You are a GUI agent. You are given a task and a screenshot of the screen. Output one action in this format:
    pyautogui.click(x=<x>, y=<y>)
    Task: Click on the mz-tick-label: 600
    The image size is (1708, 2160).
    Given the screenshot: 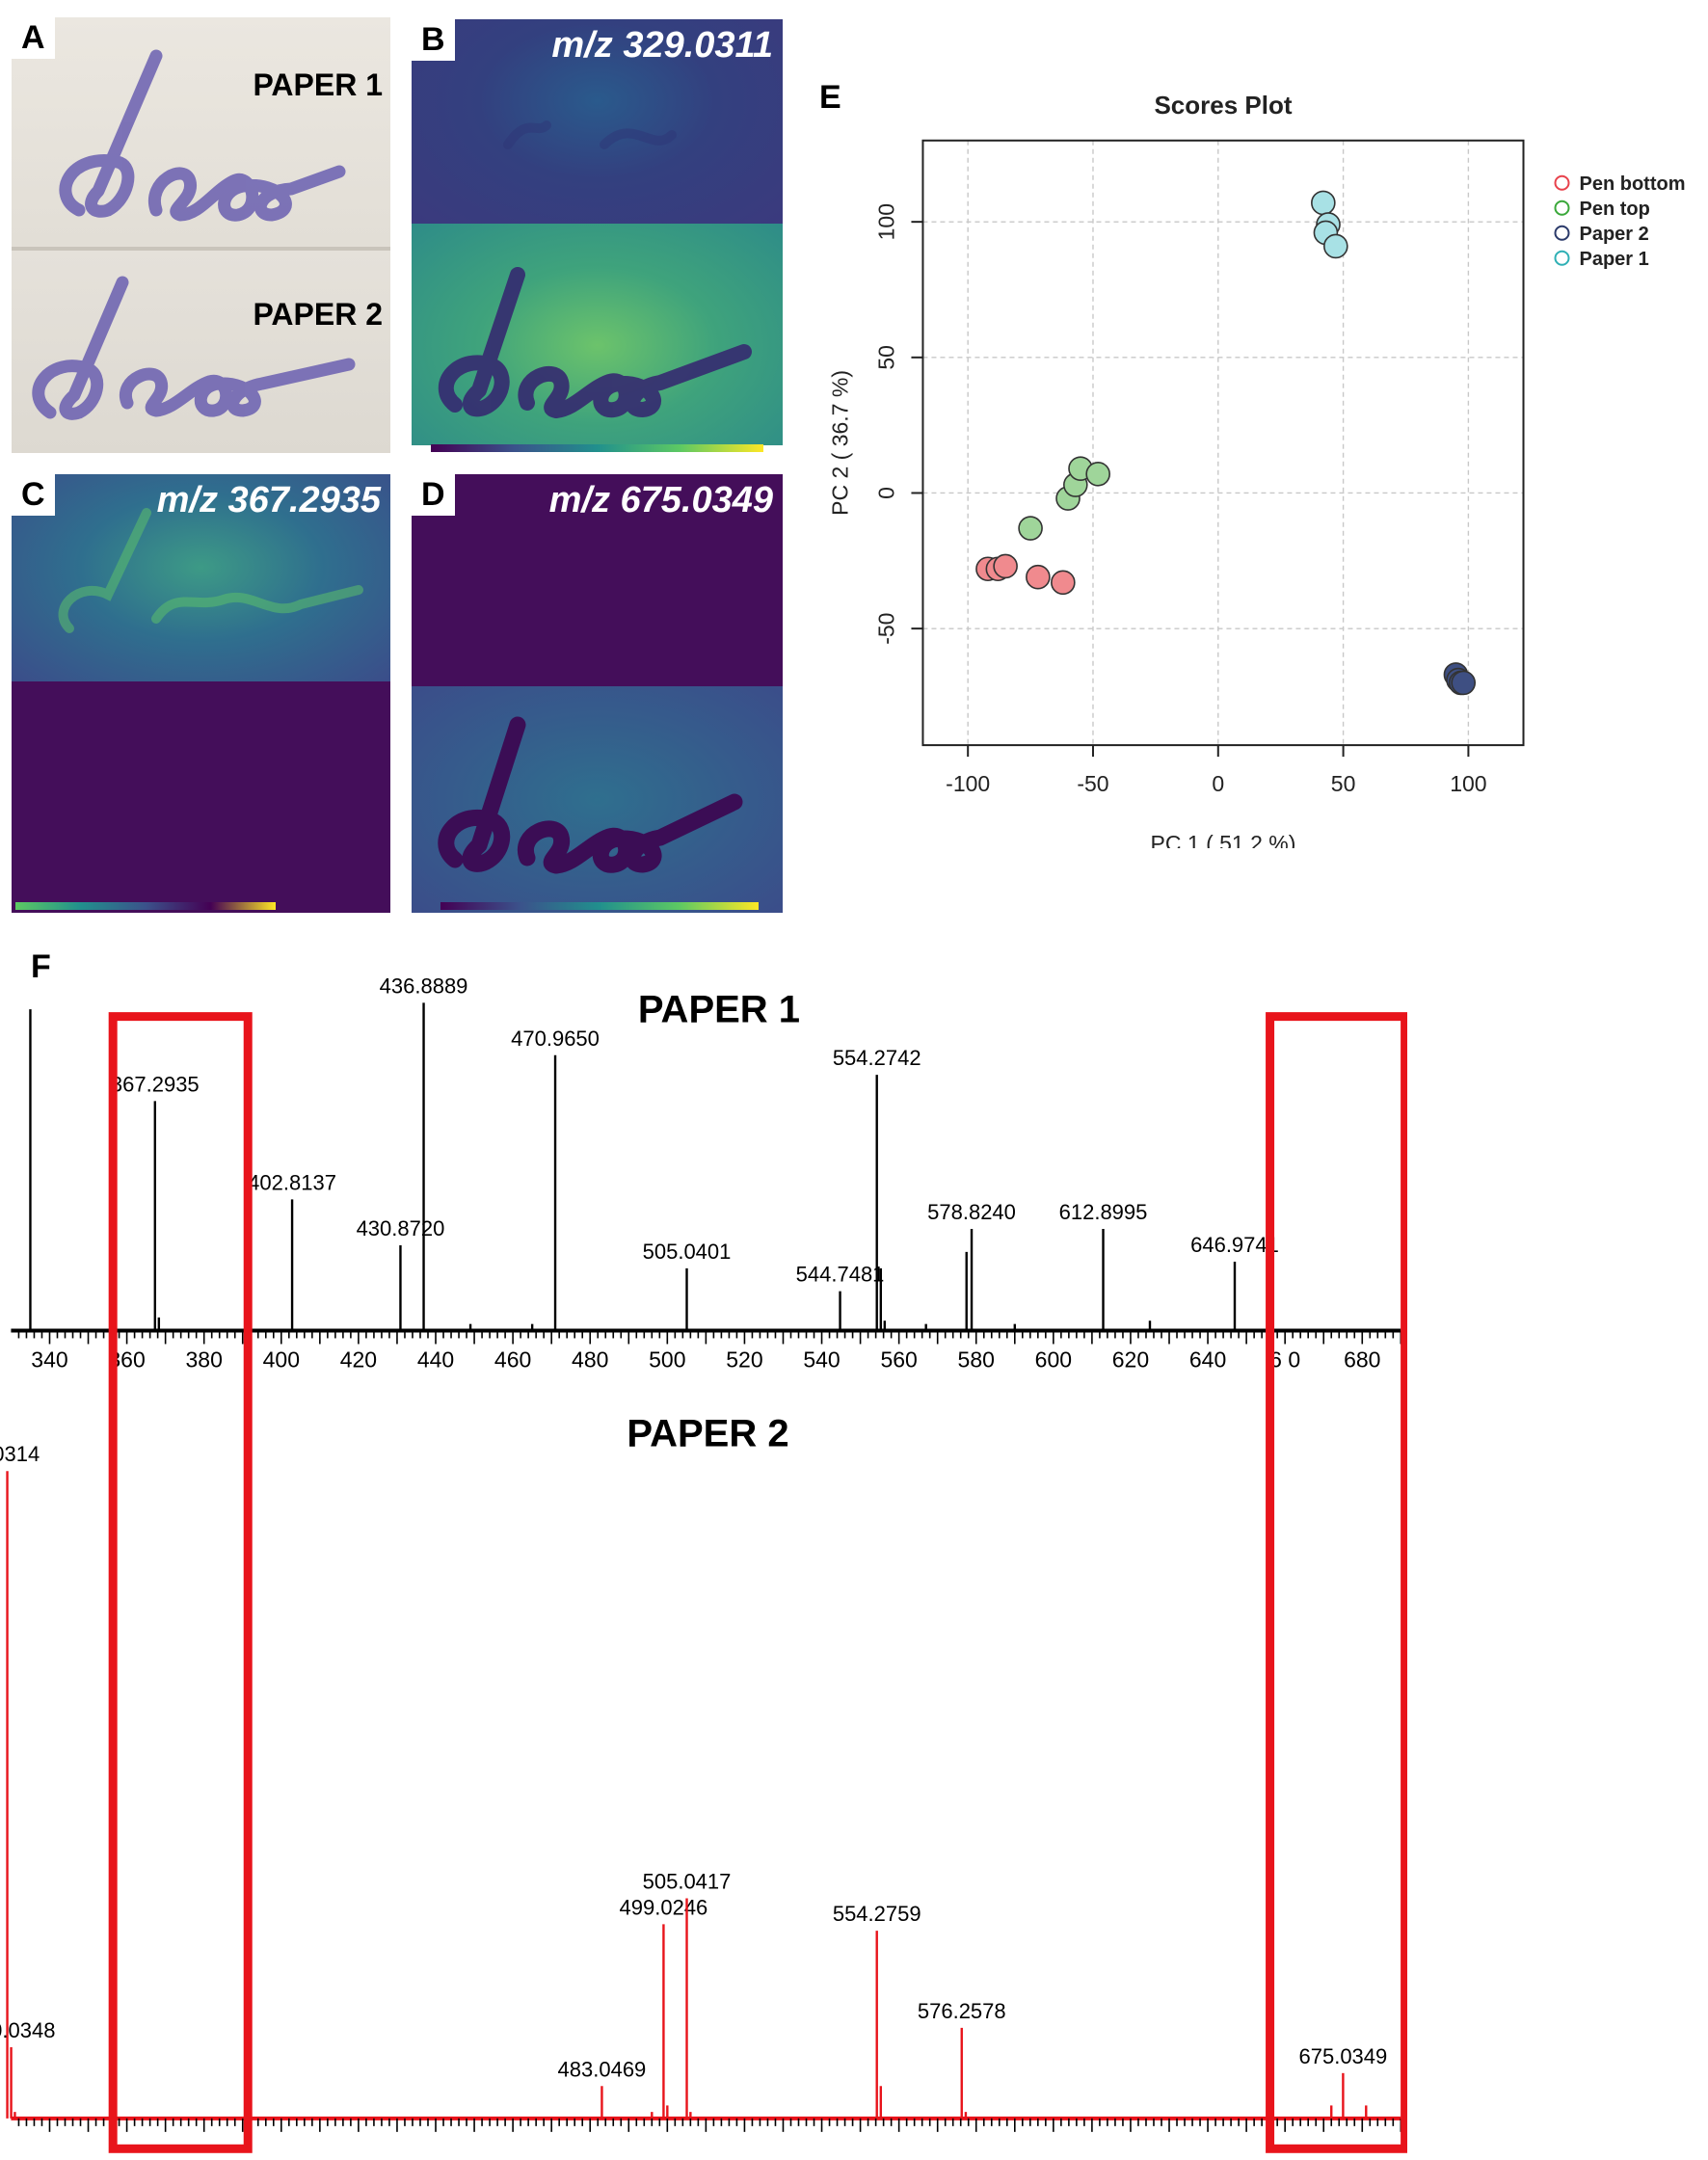 What is the action you would take?
    pyautogui.click(x=1053, y=1359)
    